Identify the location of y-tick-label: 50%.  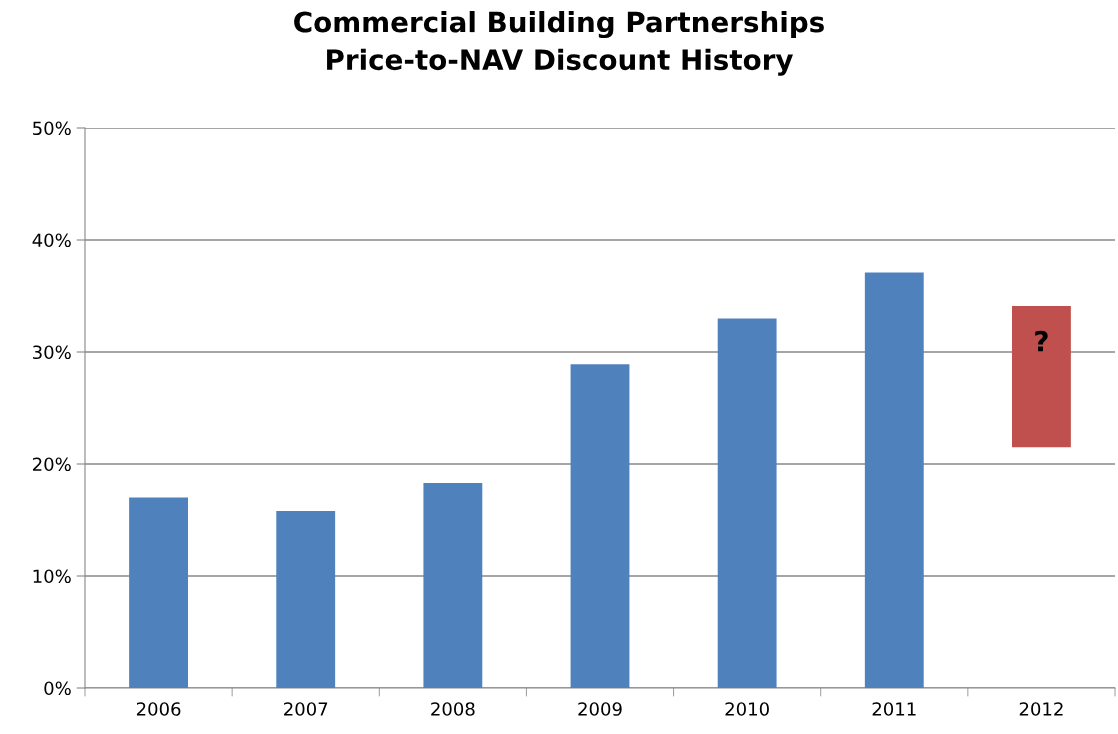
(52, 128).